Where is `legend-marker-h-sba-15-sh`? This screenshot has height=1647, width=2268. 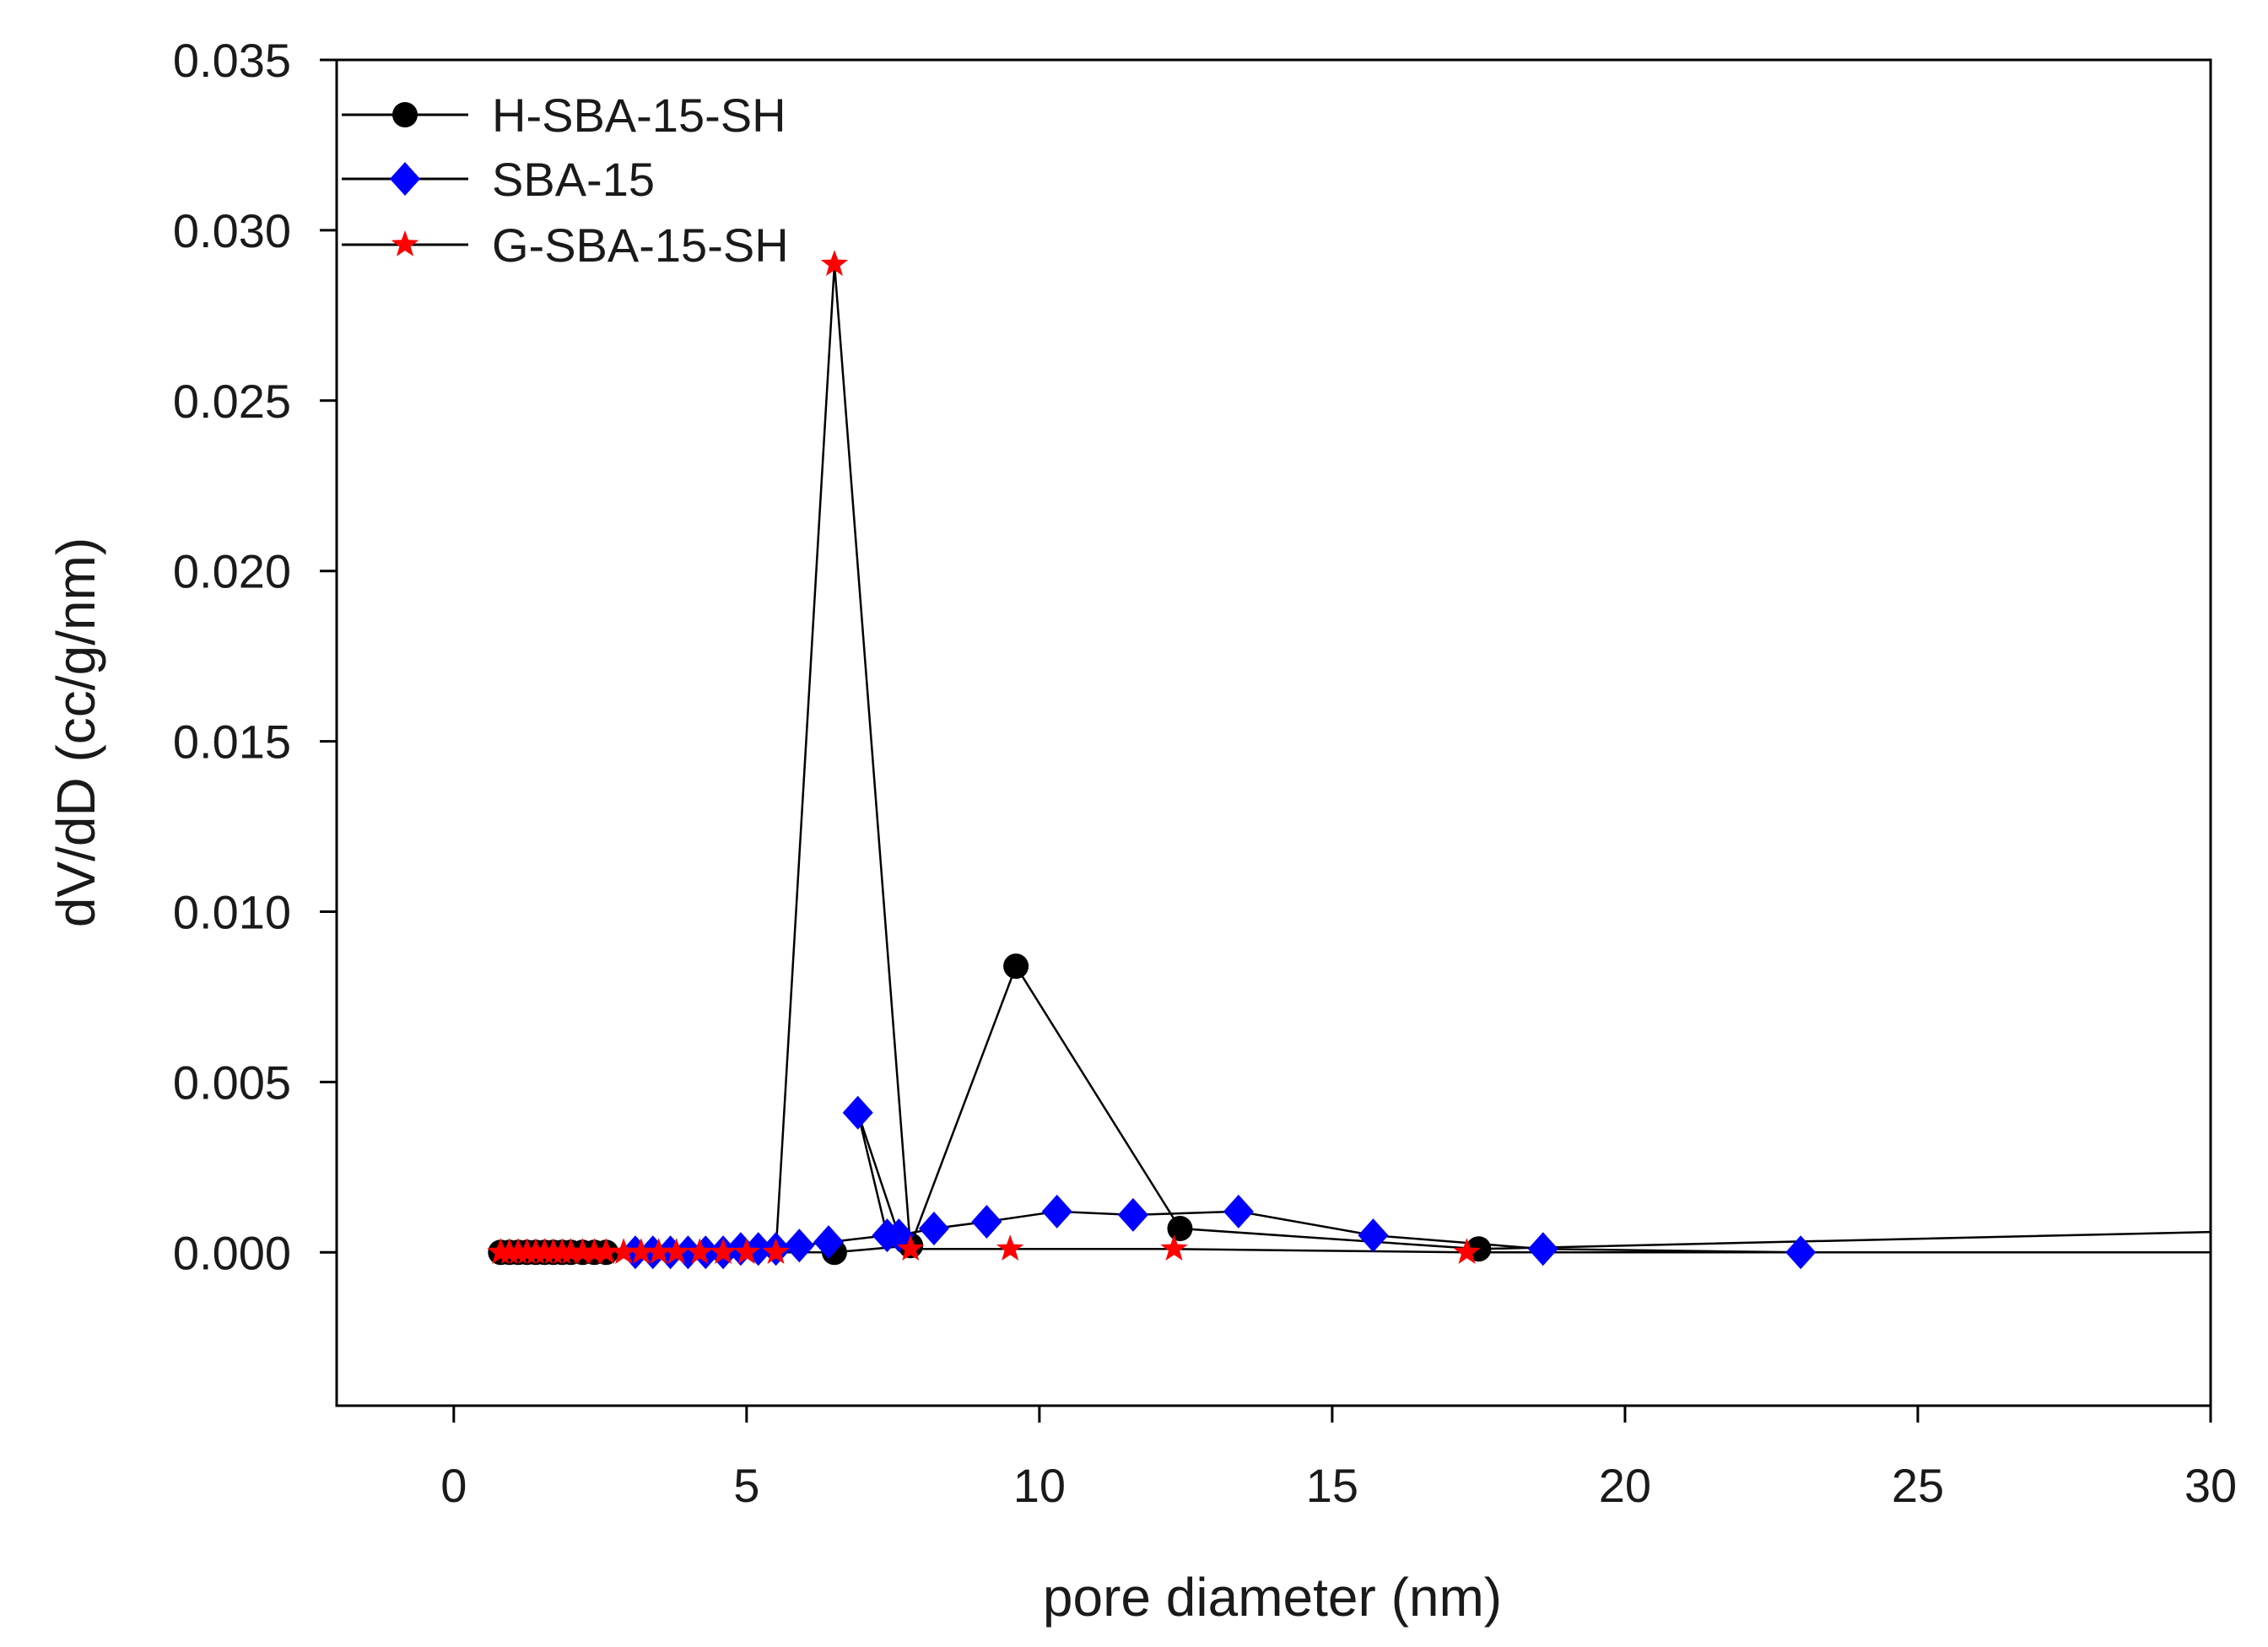
legend-marker-h-sba-15-sh is located at coordinates (405, 114).